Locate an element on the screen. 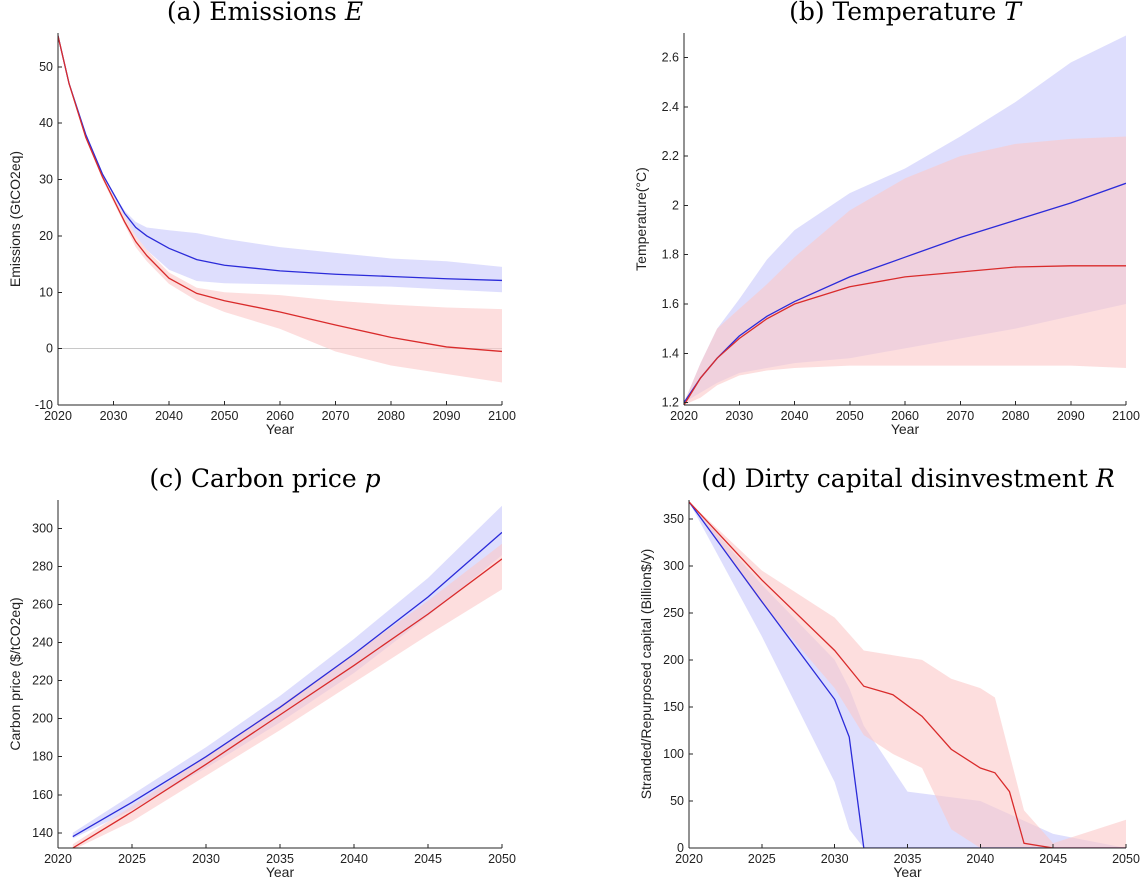  y-tick-label: 160 is located at coordinates (42, 795).